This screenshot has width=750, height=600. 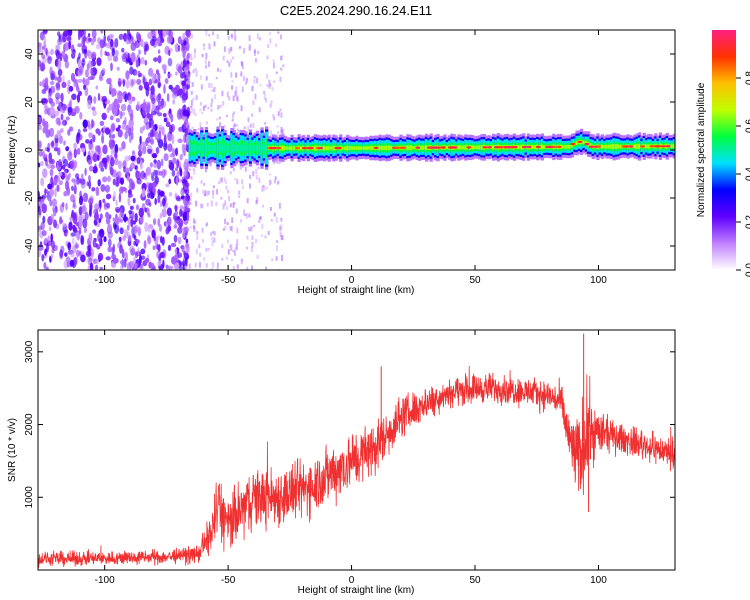 I want to click on colorbar-tick-label: 0.6, so click(x=747, y=126).